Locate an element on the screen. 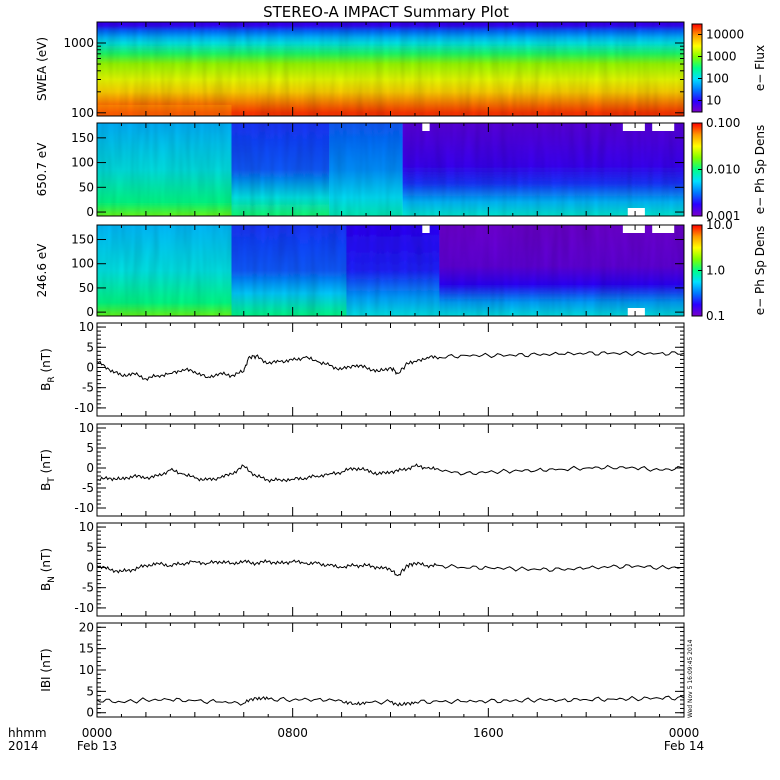  bmag-panel-ylabel-unit: (nT) is located at coordinates (46, 662).